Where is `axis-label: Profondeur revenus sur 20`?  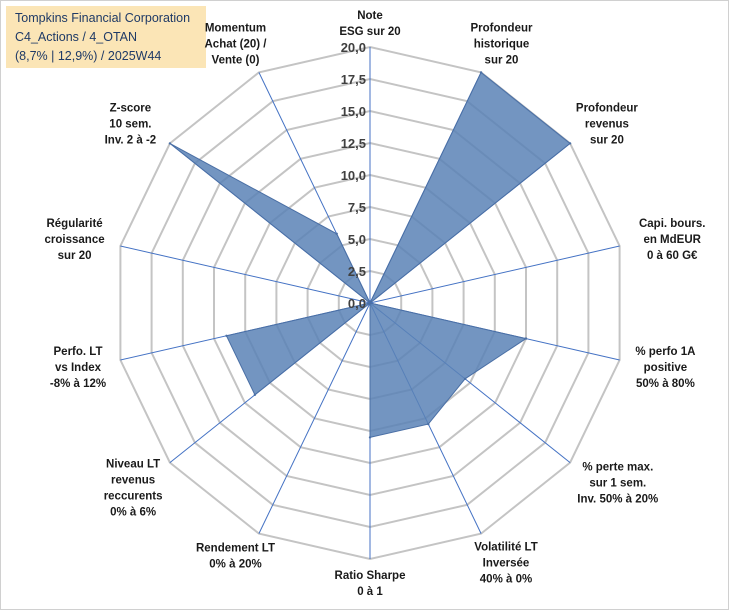 axis-label: Profondeur revenus sur 20 is located at coordinates (607, 124).